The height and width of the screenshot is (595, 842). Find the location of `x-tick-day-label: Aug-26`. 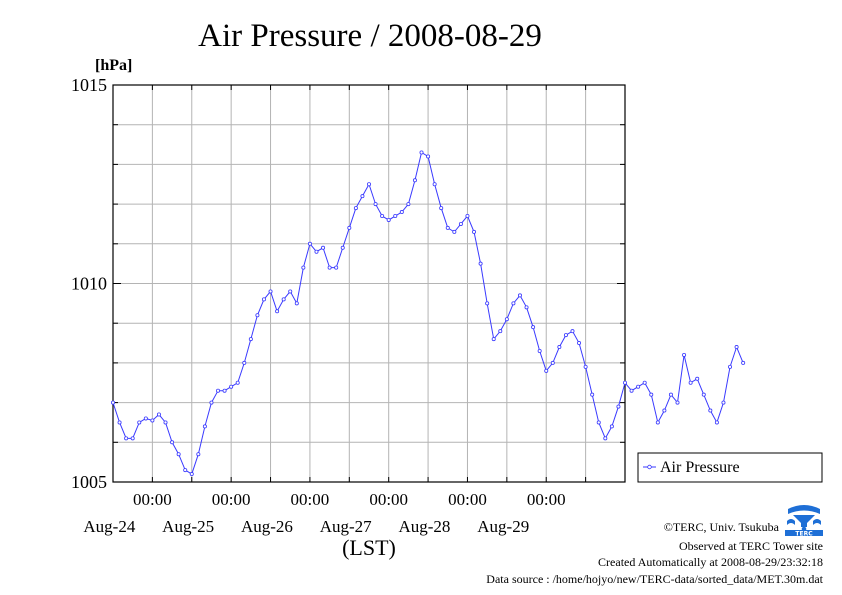

x-tick-day-label: Aug-26 is located at coordinates (267, 526).